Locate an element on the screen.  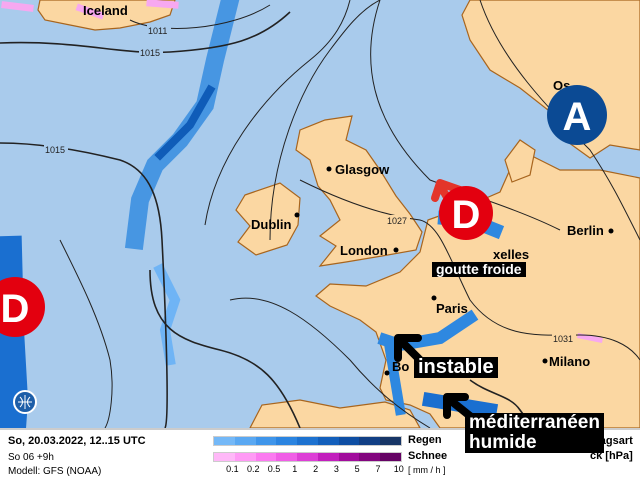
globe-icon is located at coordinates (25, 402).